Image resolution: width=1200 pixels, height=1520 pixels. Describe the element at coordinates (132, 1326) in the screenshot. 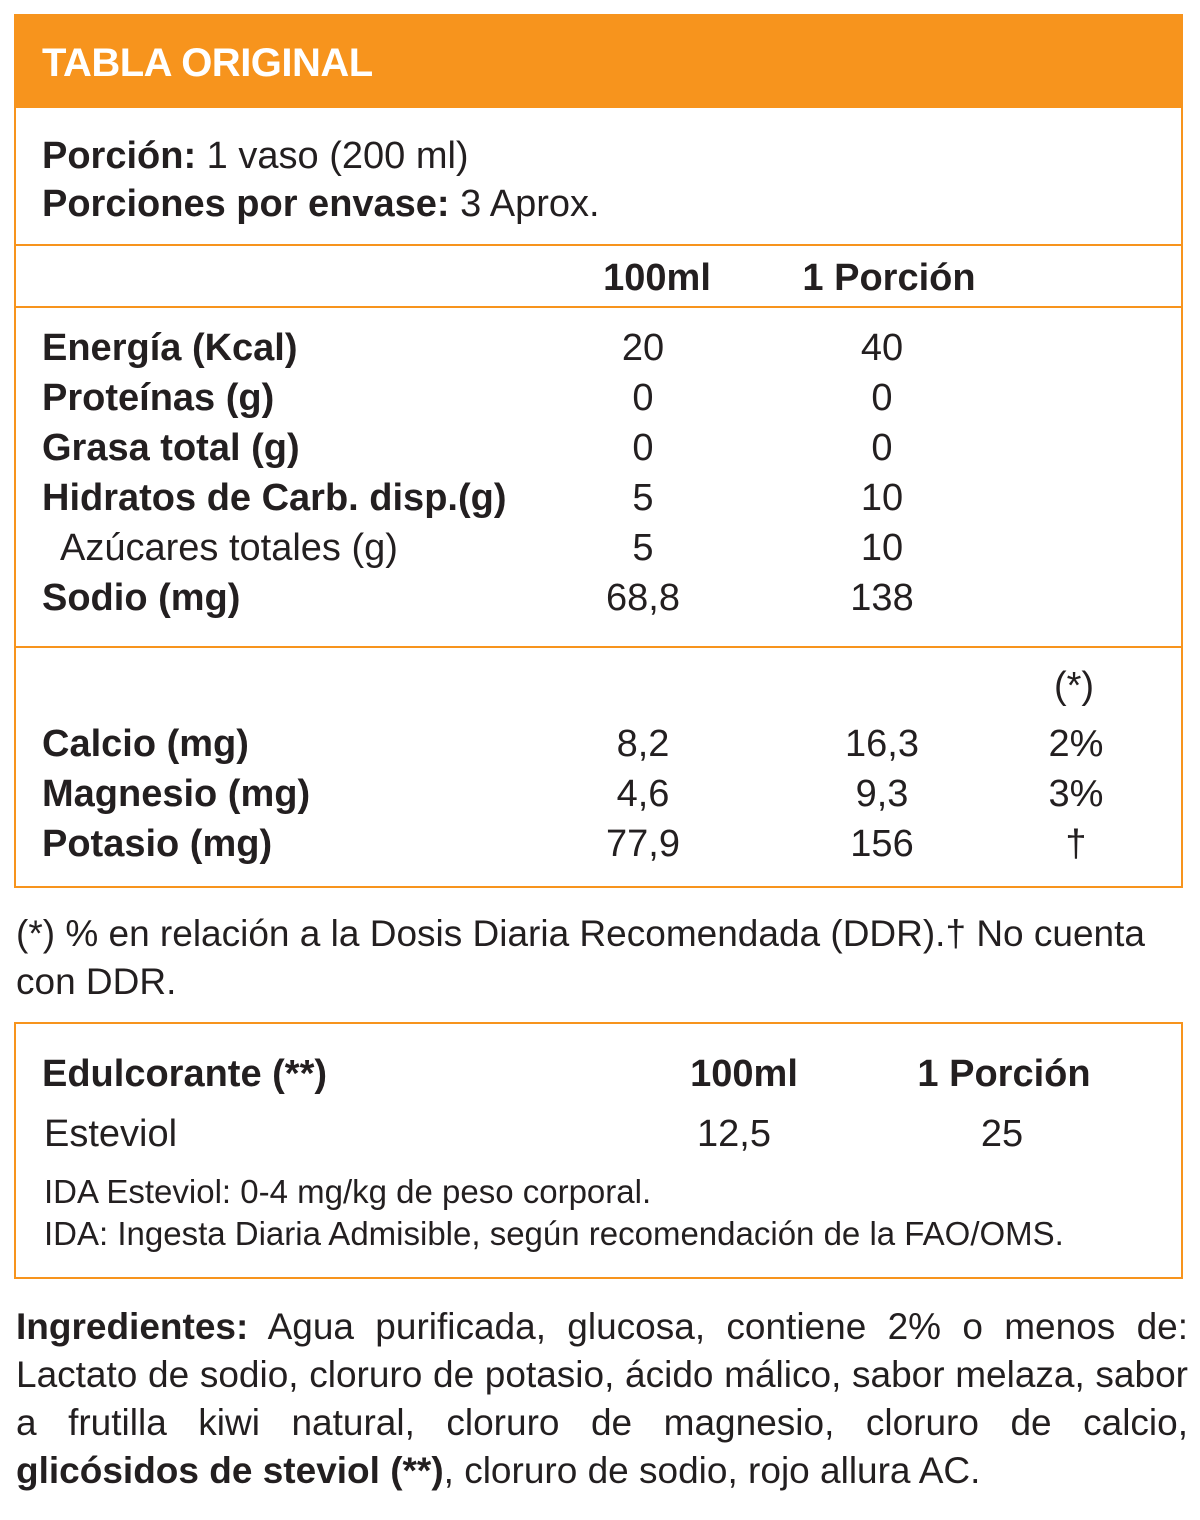

I see `ingredients-label: Ingredientes:` at that location.